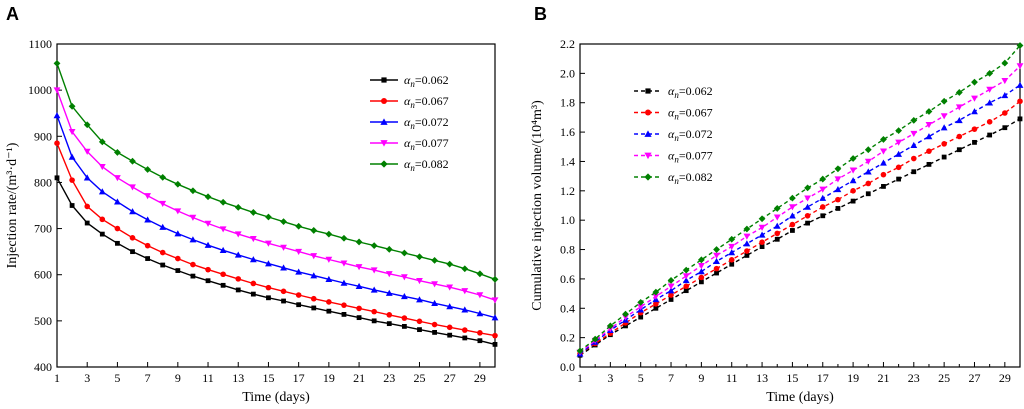  I want to click on y-tick-label: 1.4, so click(567, 161).